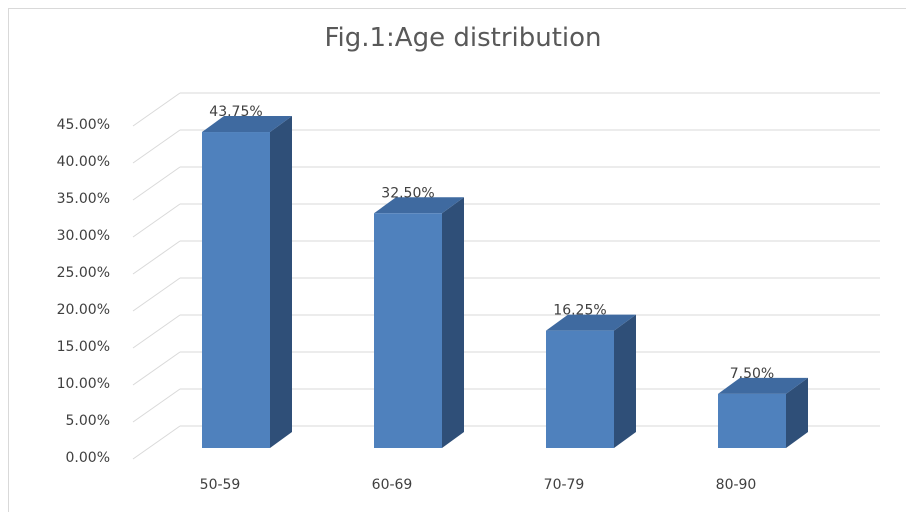  I want to click on y-tick-label: 10.00%, so click(83, 384).